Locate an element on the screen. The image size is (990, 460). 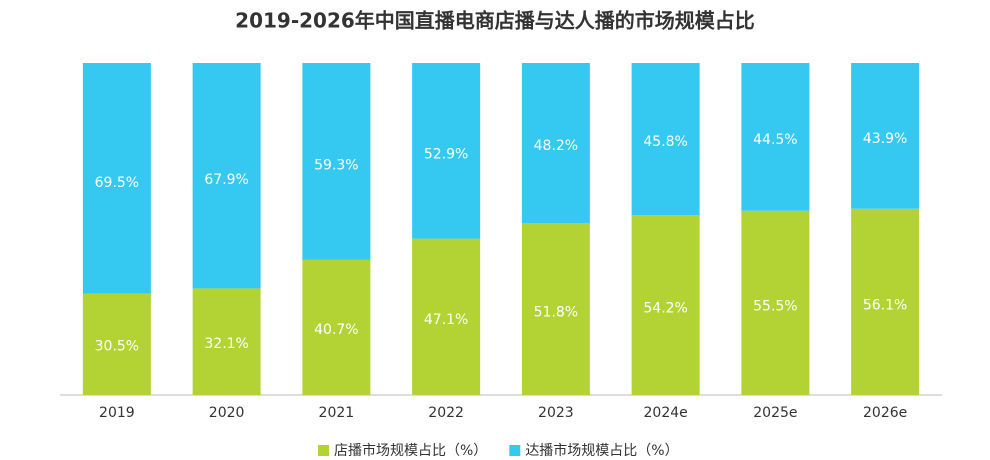
value-label: 67.9% is located at coordinates (226, 180).